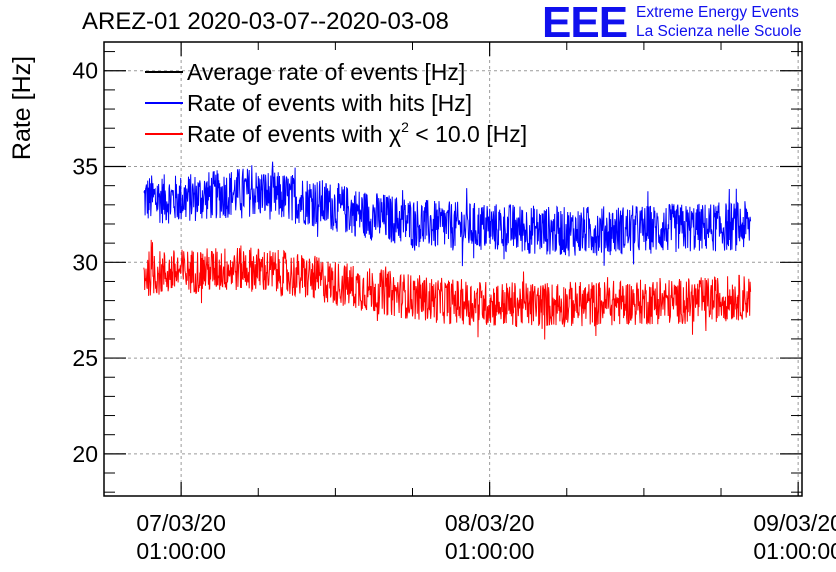 The height and width of the screenshot is (572, 836). I want to click on x-tick-label-date: 07/03/20, so click(181, 523).